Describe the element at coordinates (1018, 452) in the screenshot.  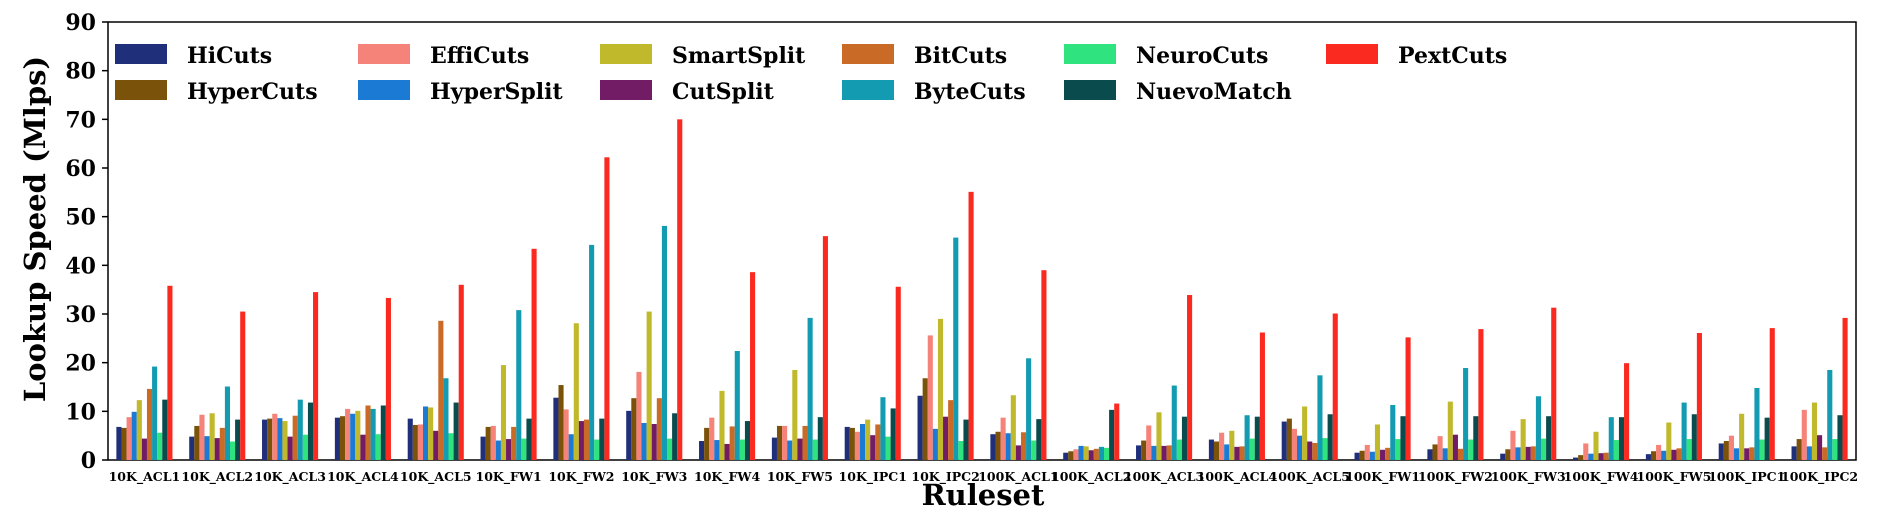
I see `bar-cutsplit-100k_acl1` at that location.